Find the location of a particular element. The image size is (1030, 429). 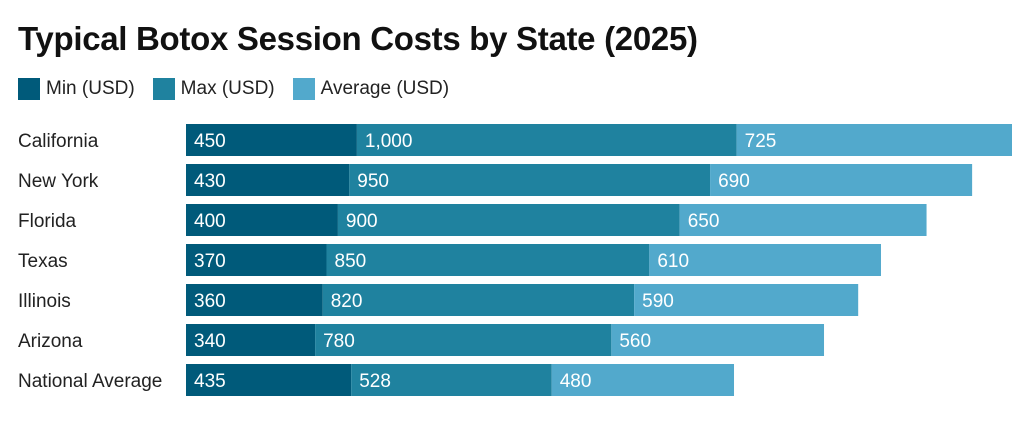

value-label: 370 is located at coordinates (210, 261).